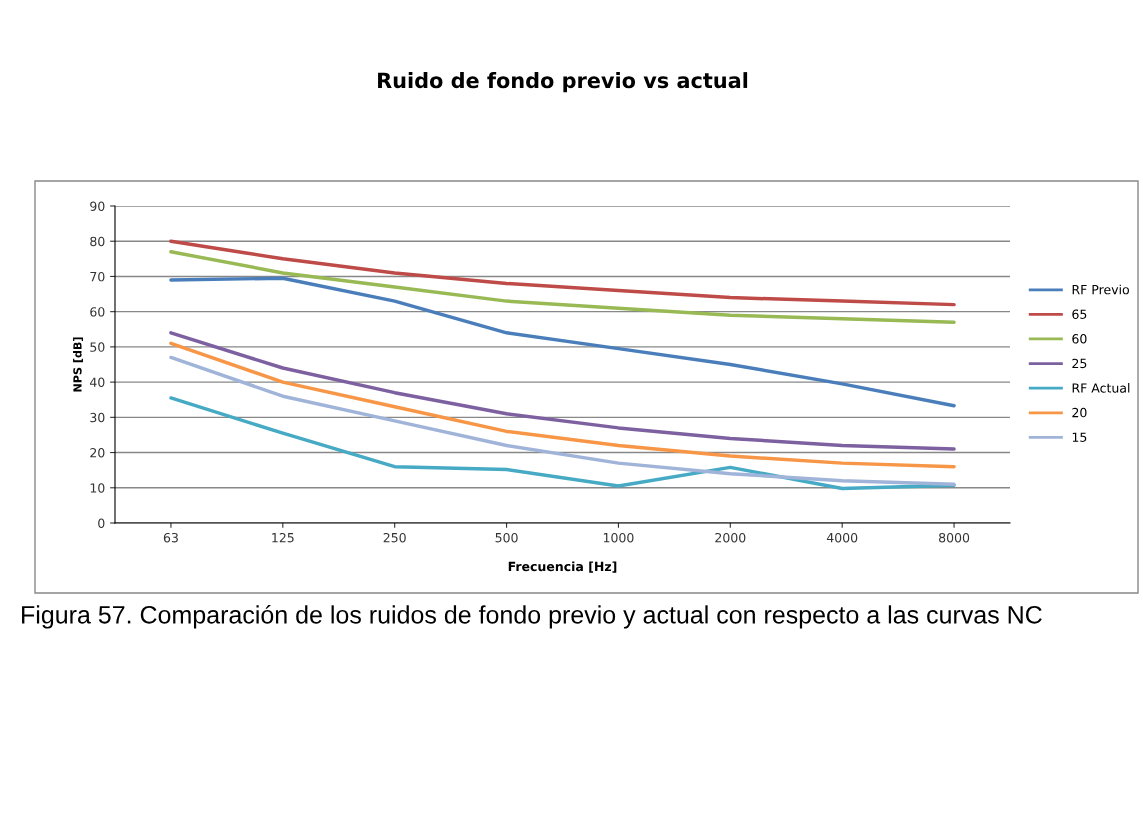 This screenshot has width=1143, height=818. Describe the element at coordinates (563, 82) in the screenshot. I see `chart-title: Ruido de fondo previo vs actual` at that location.